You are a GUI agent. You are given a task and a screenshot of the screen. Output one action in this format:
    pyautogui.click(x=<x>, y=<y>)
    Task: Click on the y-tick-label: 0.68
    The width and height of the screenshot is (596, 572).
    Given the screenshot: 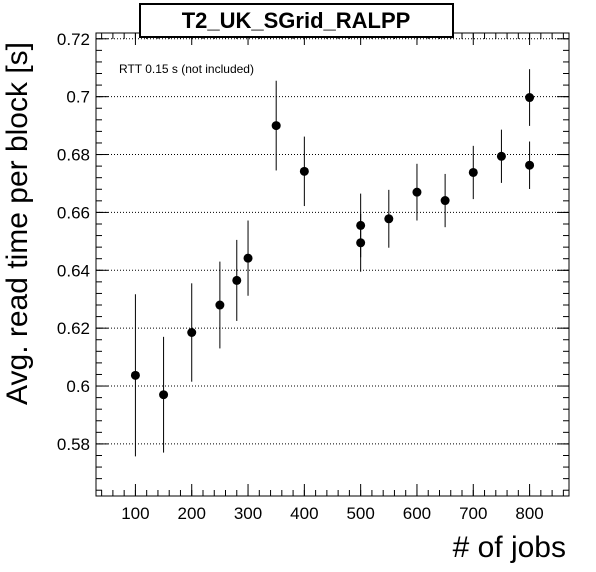 What is the action you would take?
    pyautogui.click(x=73, y=155)
    